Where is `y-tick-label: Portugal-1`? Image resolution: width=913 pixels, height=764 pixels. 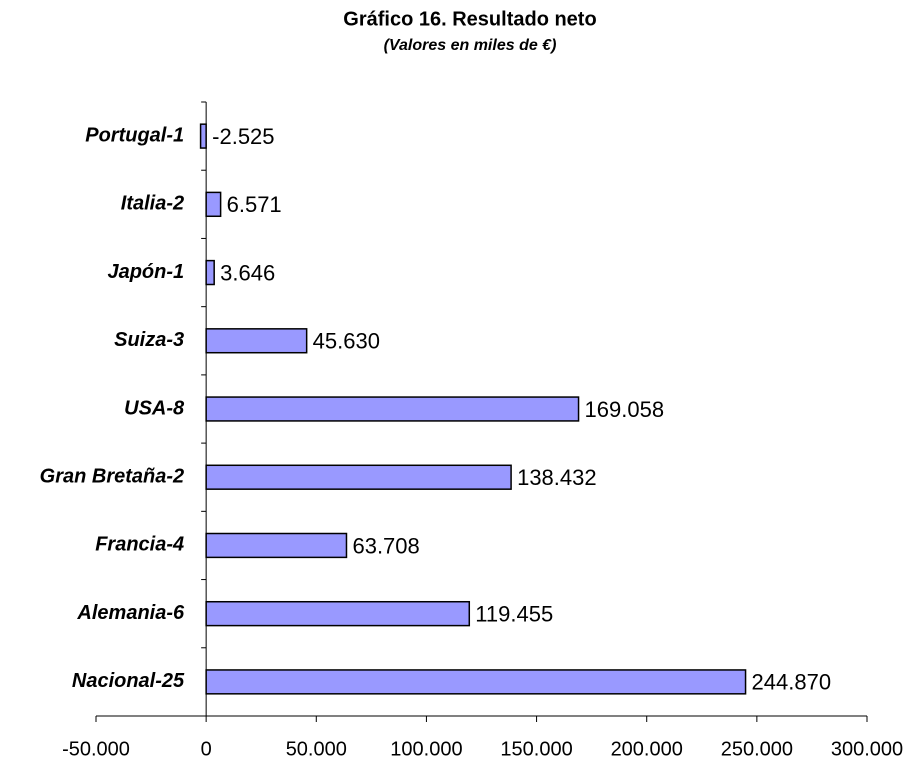 y-tick-label: Portugal-1 is located at coordinates (134, 135).